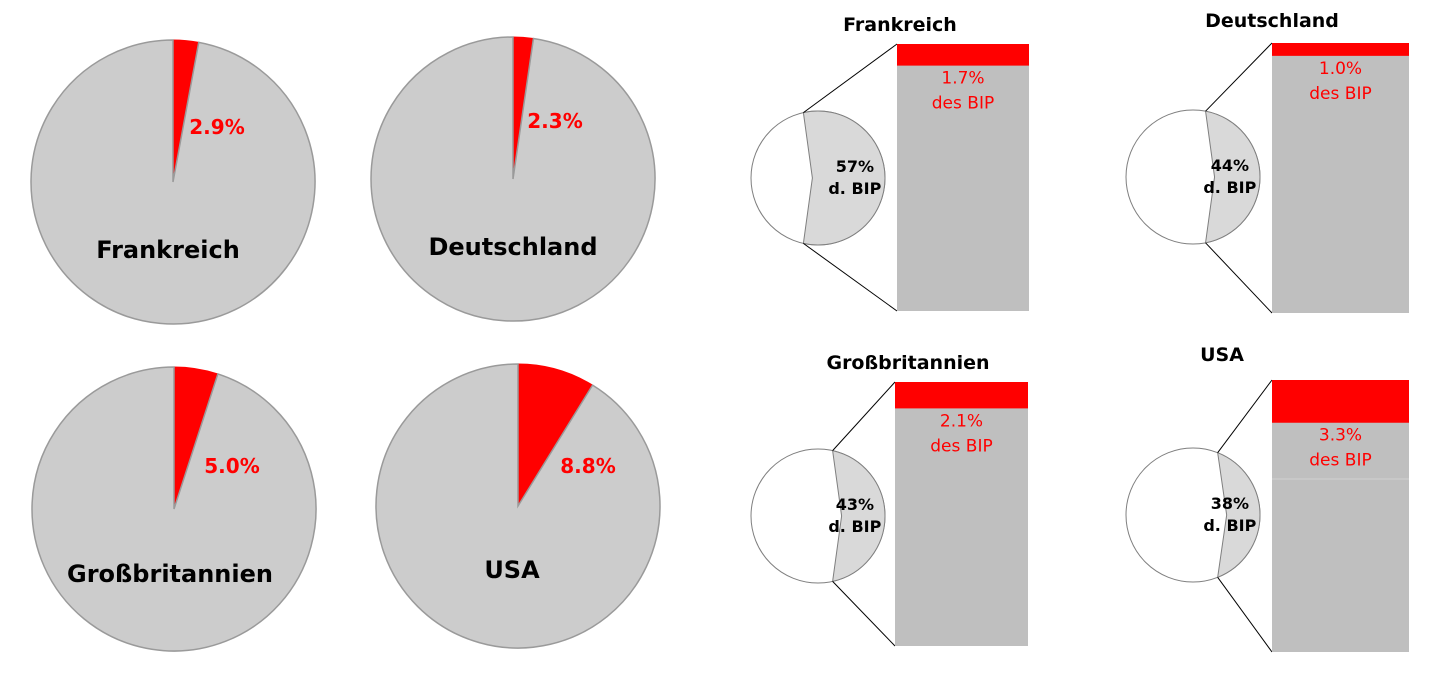 The height and width of the screenshot is (684, 1446). I want to click on bar-of-pie-chart-4: 3.3% des BIP 38% d. BIP USA, so click(1267, 498).